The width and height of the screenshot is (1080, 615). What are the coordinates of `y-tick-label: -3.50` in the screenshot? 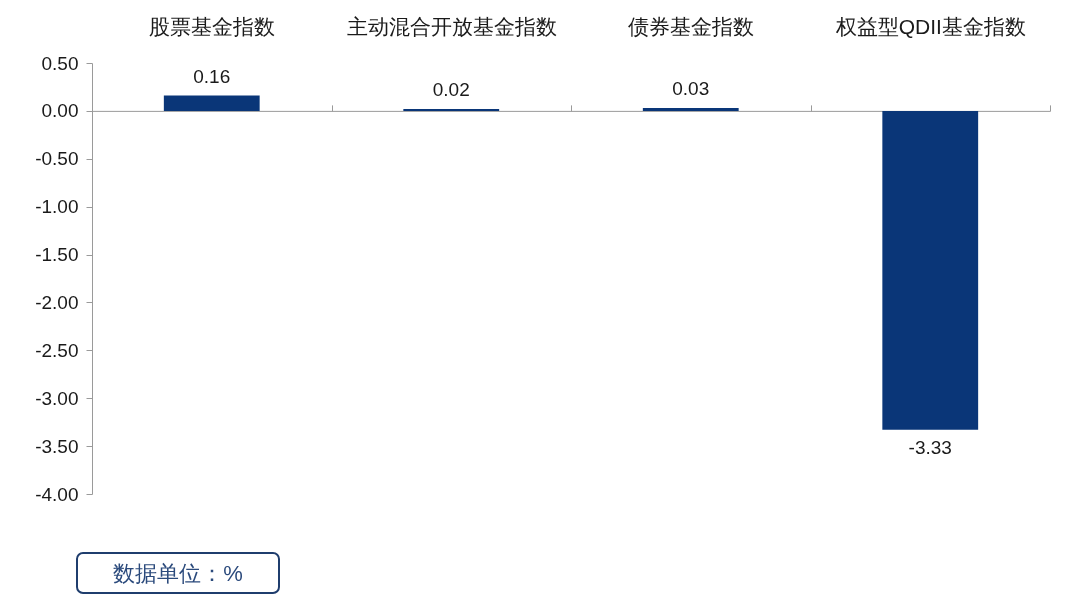 It's located at (57, 446).